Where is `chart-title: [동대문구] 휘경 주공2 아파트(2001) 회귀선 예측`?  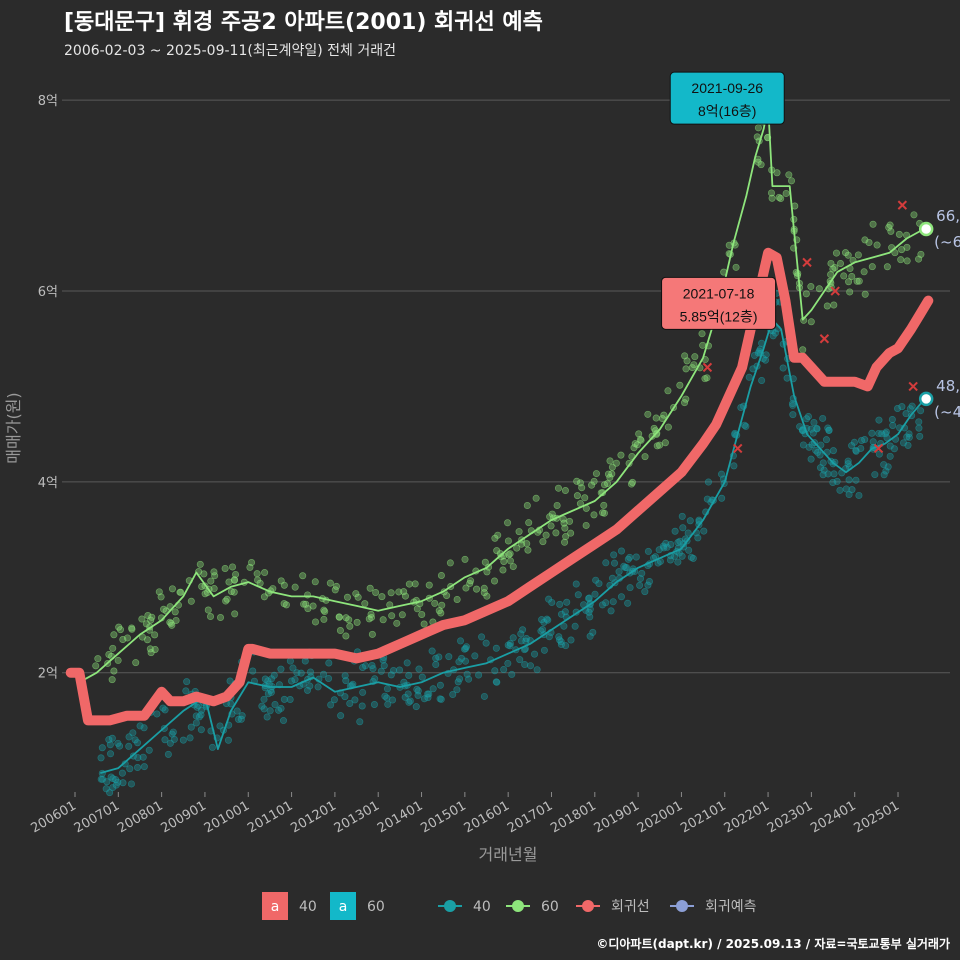 chart-title: [동대문구] 휘경 주공2 아파트(2001) 회귀선 예측 is located at coordinates (303, 22).